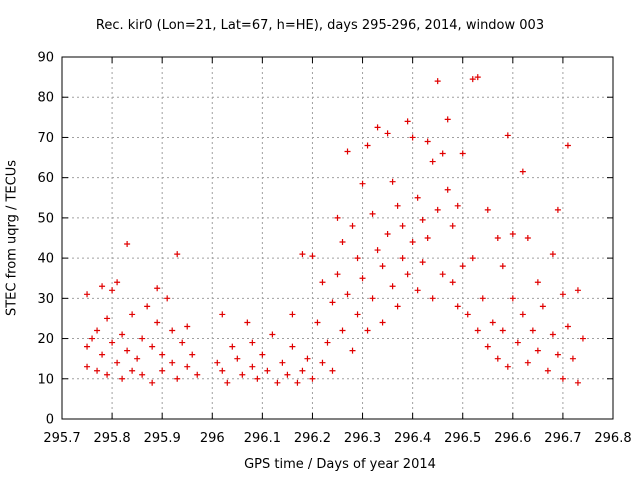  I want to click on y-tick-label: 0, so click(50, 420).